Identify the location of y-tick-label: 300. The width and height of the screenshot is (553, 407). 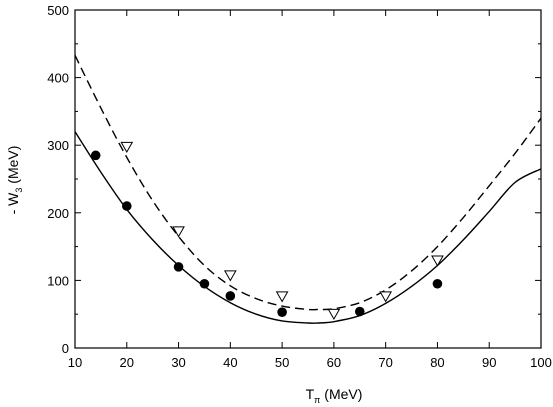
(58, 145).